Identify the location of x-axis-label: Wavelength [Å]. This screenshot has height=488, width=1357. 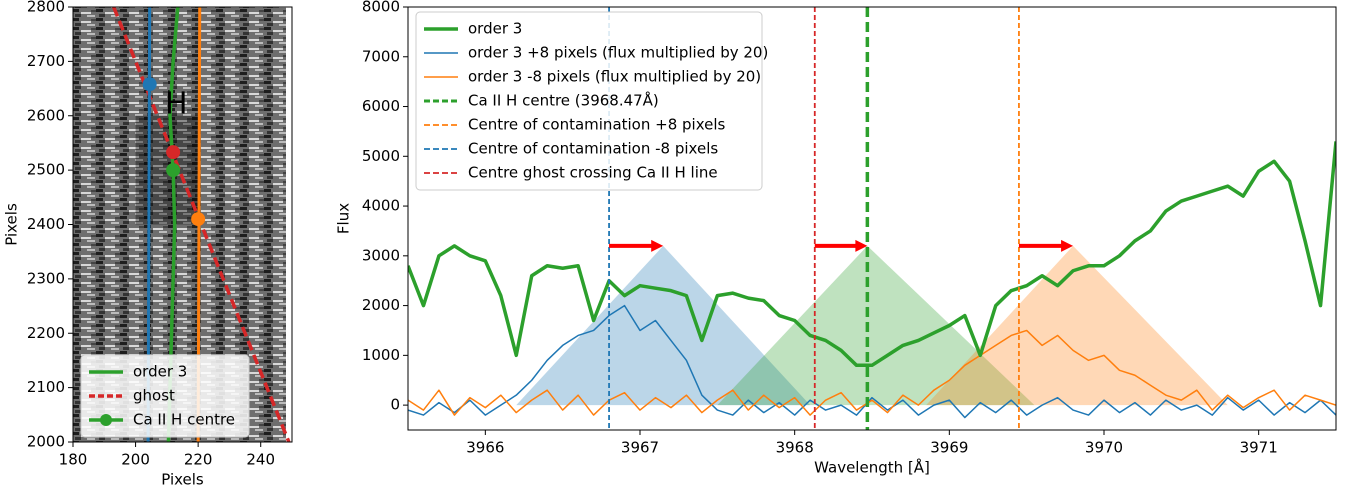
(872, 467).